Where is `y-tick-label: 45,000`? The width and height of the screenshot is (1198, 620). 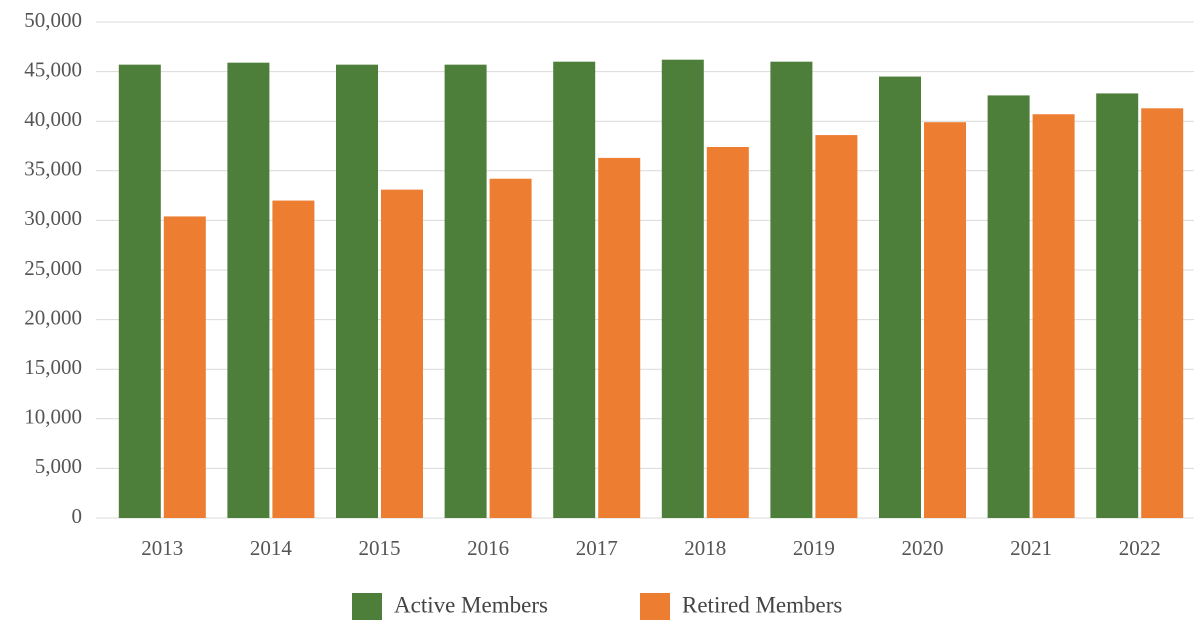 y-tick-label: 45,000 is located at coordinates (53, 69).